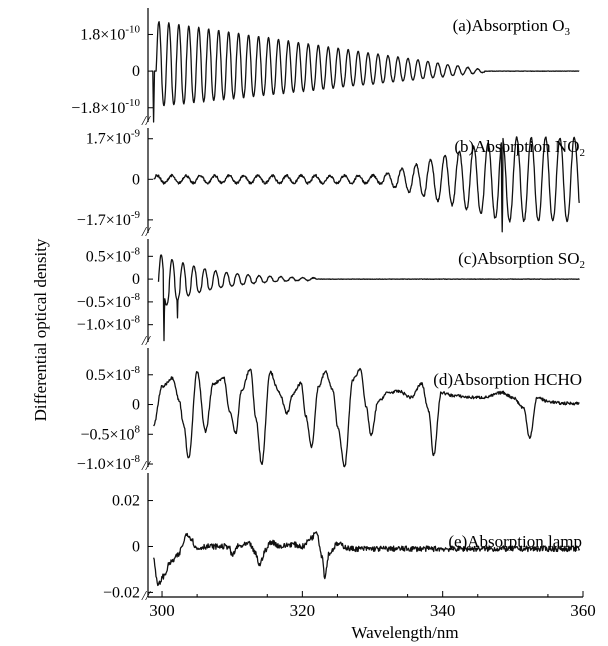 This screenshot has width=608, height=646. I want to click on series-line-e, so click(366, 559).